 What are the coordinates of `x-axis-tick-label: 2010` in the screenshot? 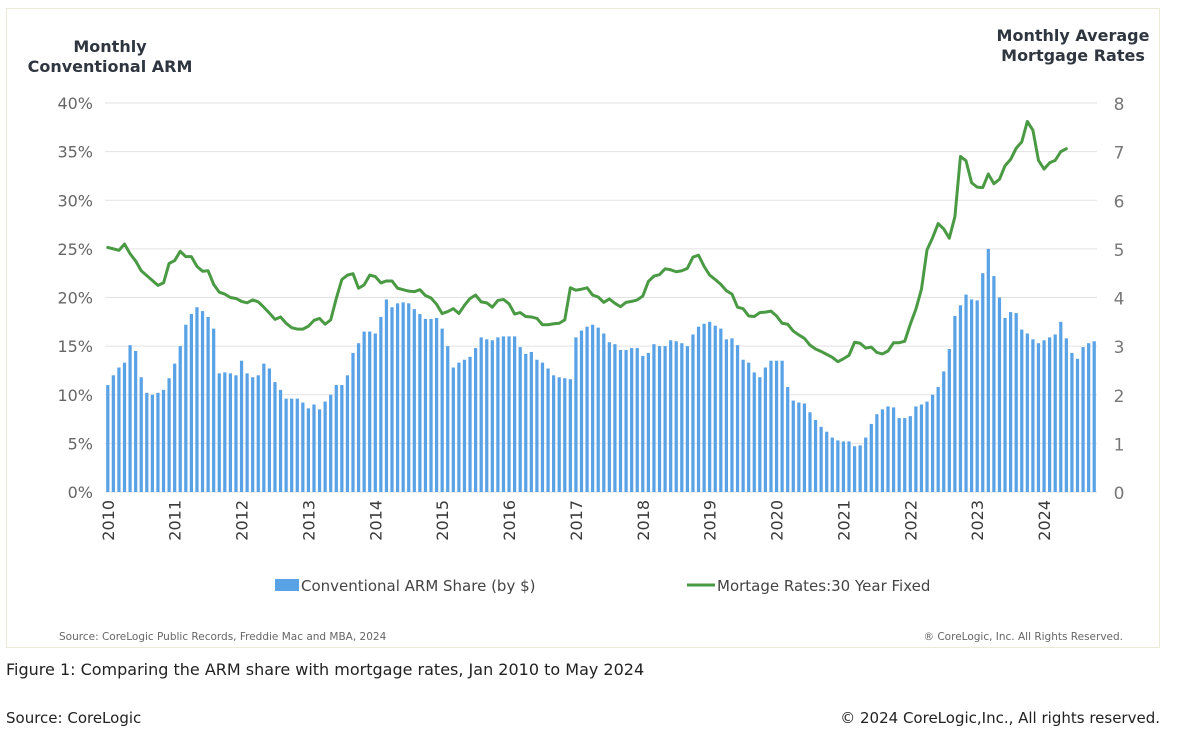 It's located at (108, 520).